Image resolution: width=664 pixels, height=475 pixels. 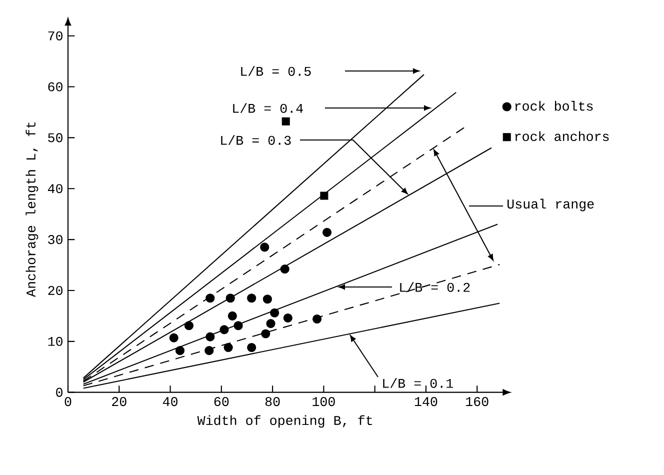 I want to click on x-tick-label: 100, so click(x=323, y=401).